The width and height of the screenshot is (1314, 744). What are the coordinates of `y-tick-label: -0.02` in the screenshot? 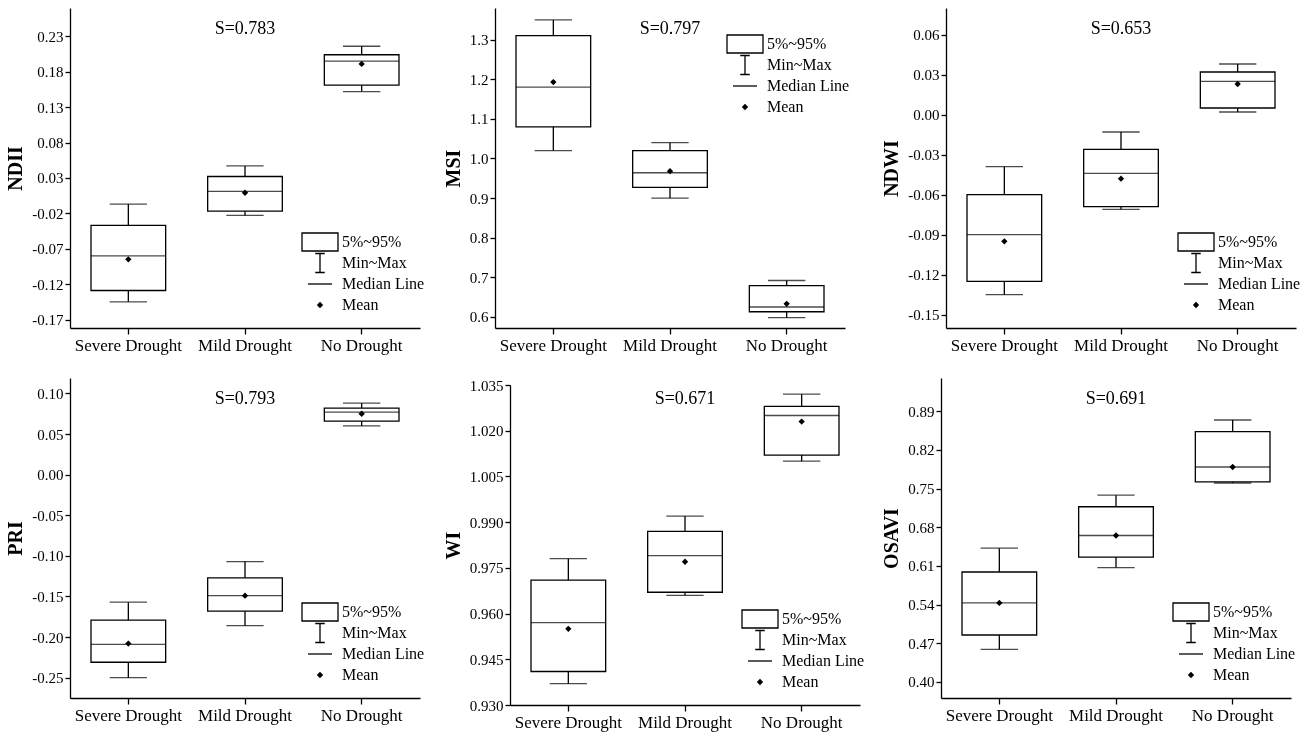 It's located at (48, 213).